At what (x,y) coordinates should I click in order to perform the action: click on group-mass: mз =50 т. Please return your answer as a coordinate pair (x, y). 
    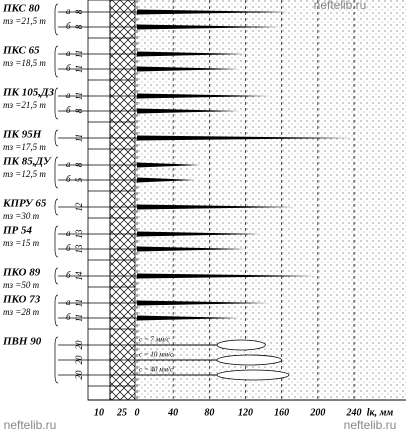
    Looking at the image, I should click on (21, 285).